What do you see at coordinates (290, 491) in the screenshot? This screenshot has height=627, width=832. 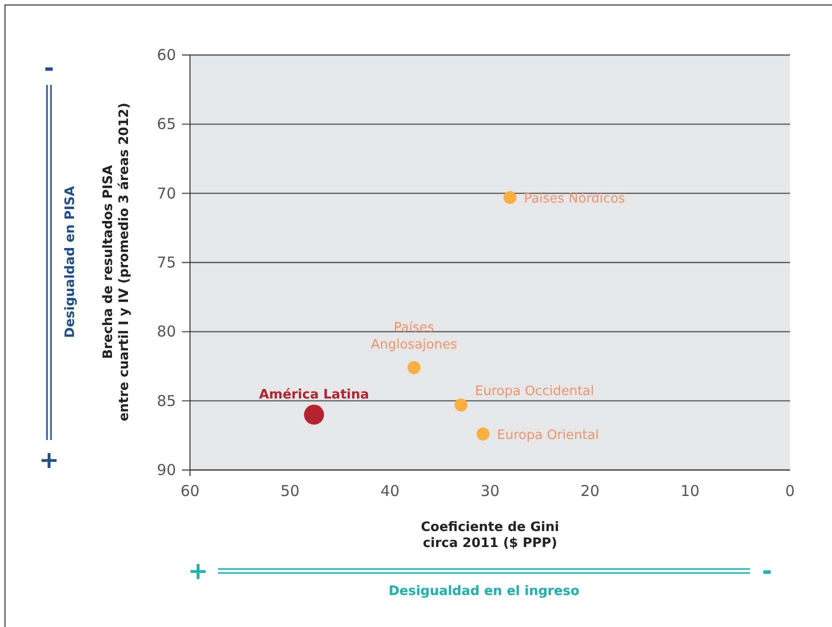 I see `x-tick-label: 50` at bounding box center [290, 491].